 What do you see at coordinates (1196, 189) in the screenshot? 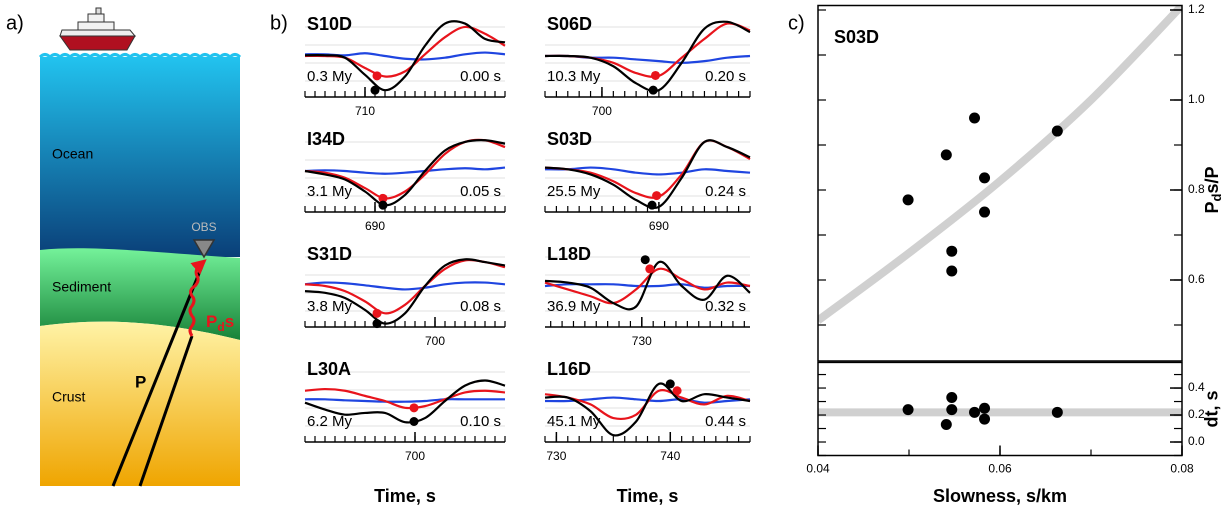
I see `y-tick-label: 0.8` at bounding box center [1196, 189].